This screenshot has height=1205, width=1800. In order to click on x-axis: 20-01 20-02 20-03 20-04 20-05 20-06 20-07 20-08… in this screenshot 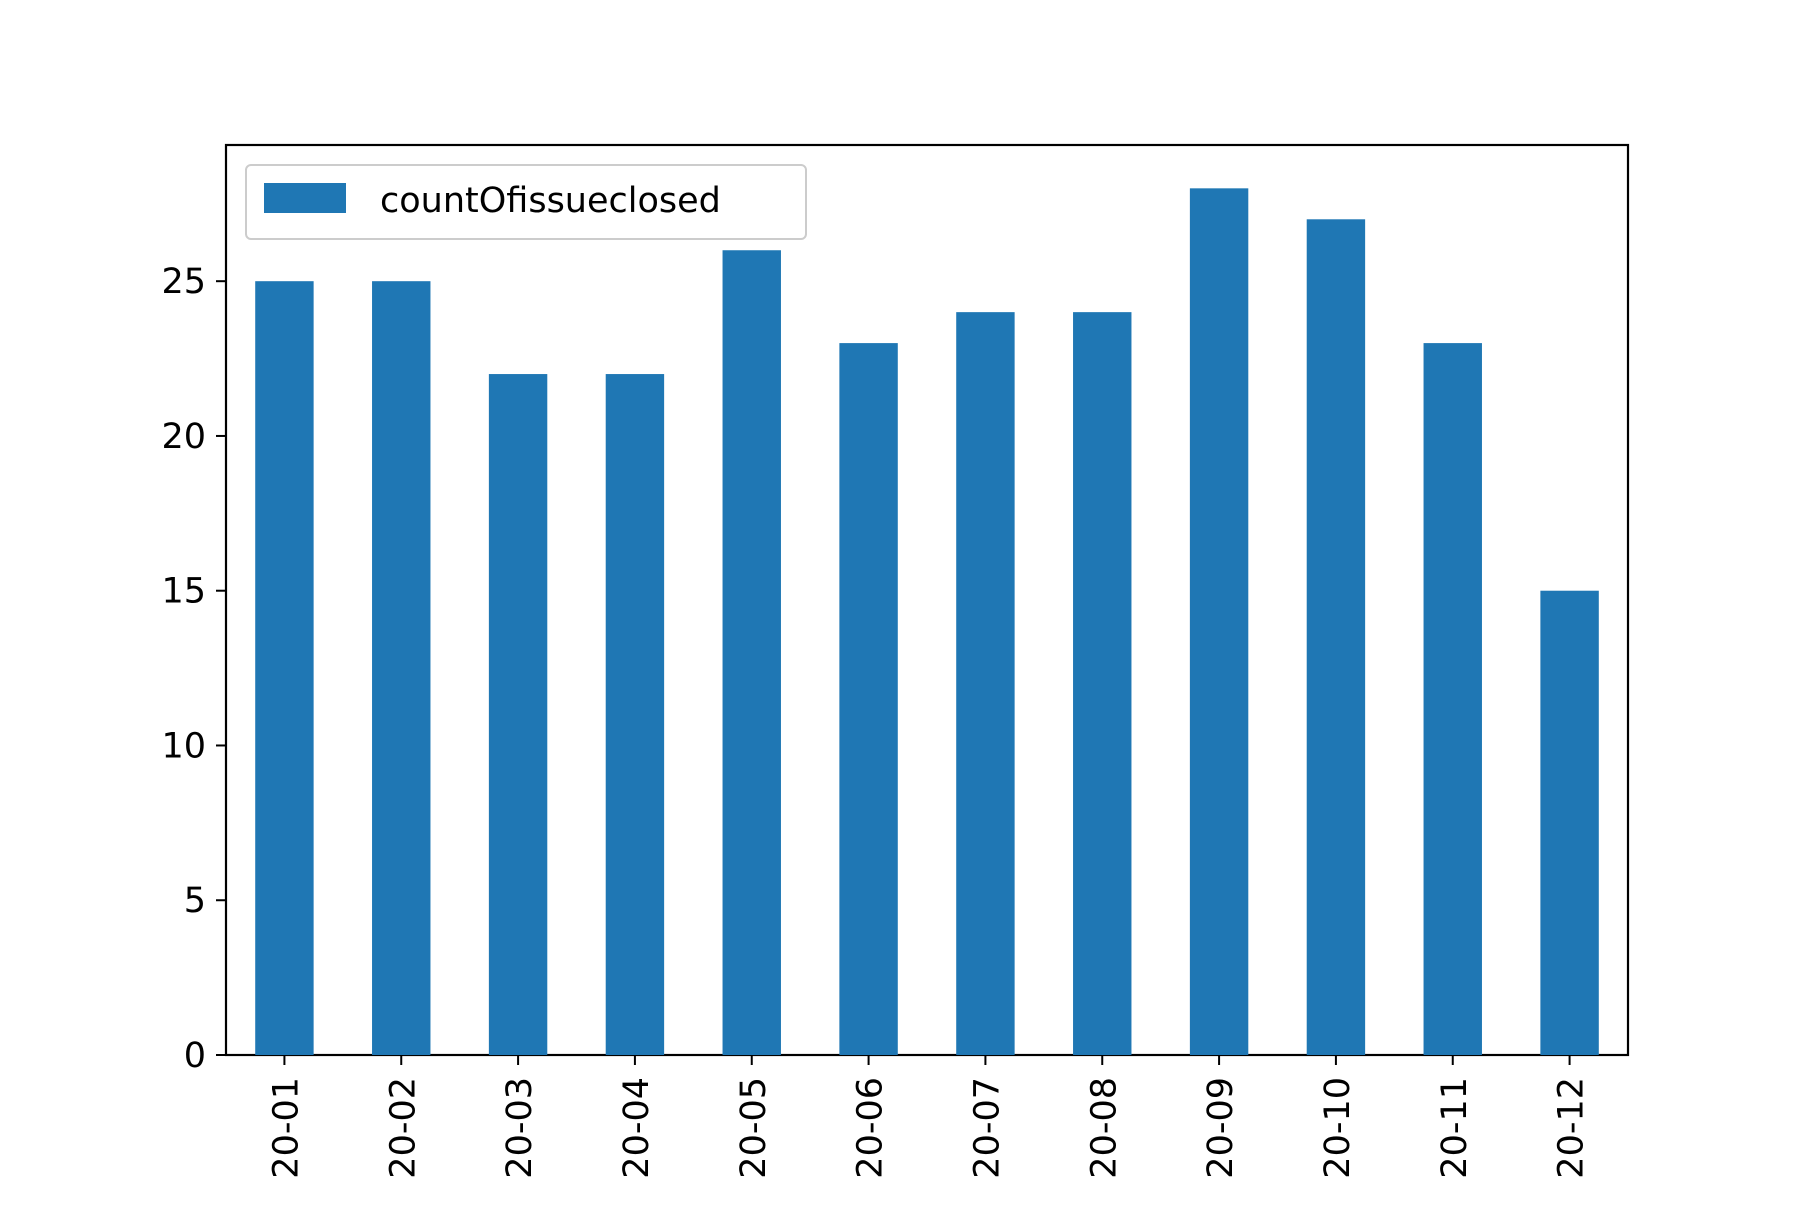, I will do `click(929, 1117)`.